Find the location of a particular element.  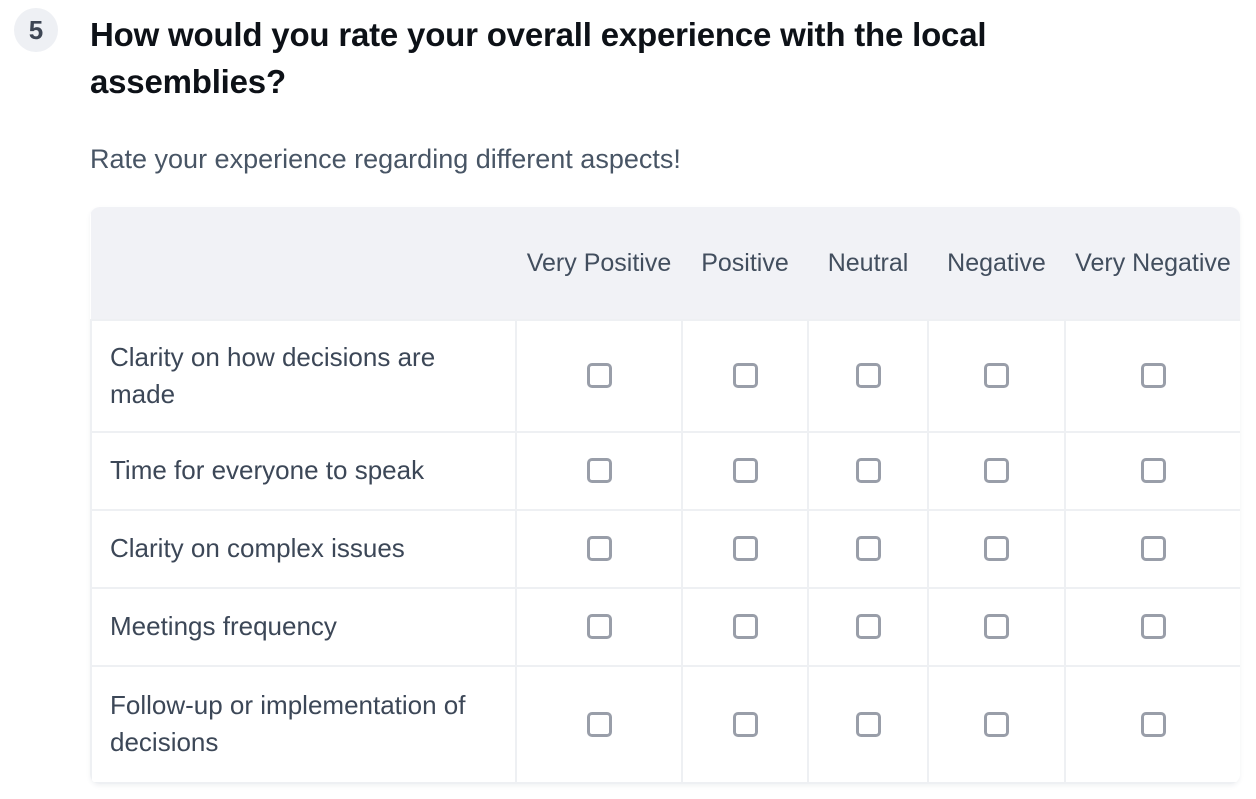

table-row: Time for everyone to speak is located at coordinates (665, 470).